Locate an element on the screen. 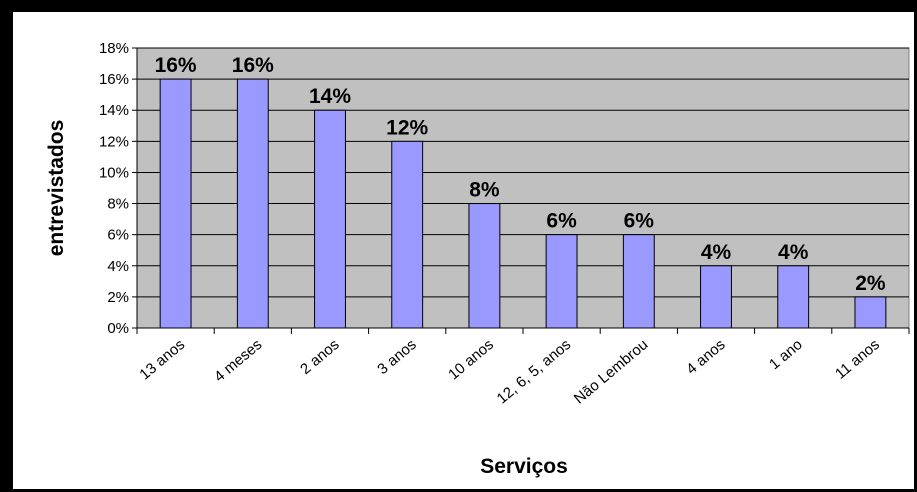 Image resolution: width=917 pixels, height=492 pixels. x-tick-label: 11 anos is located at coordinates (857, 359).